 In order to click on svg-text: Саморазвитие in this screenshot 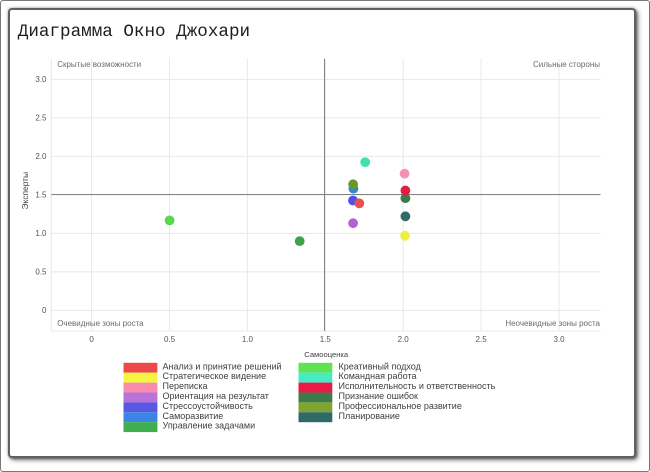, I will do `click(193, 416)`.